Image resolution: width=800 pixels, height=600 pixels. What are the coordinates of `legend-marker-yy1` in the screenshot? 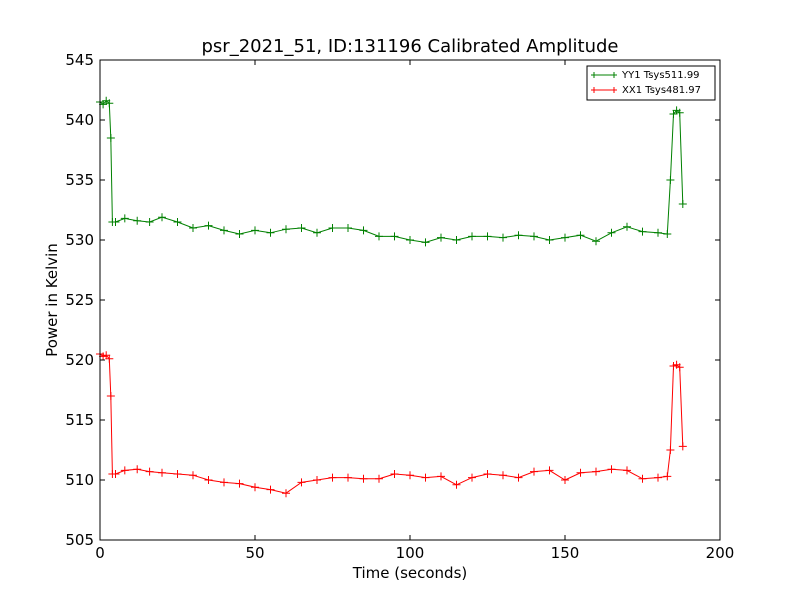 It's located at (604, 75).